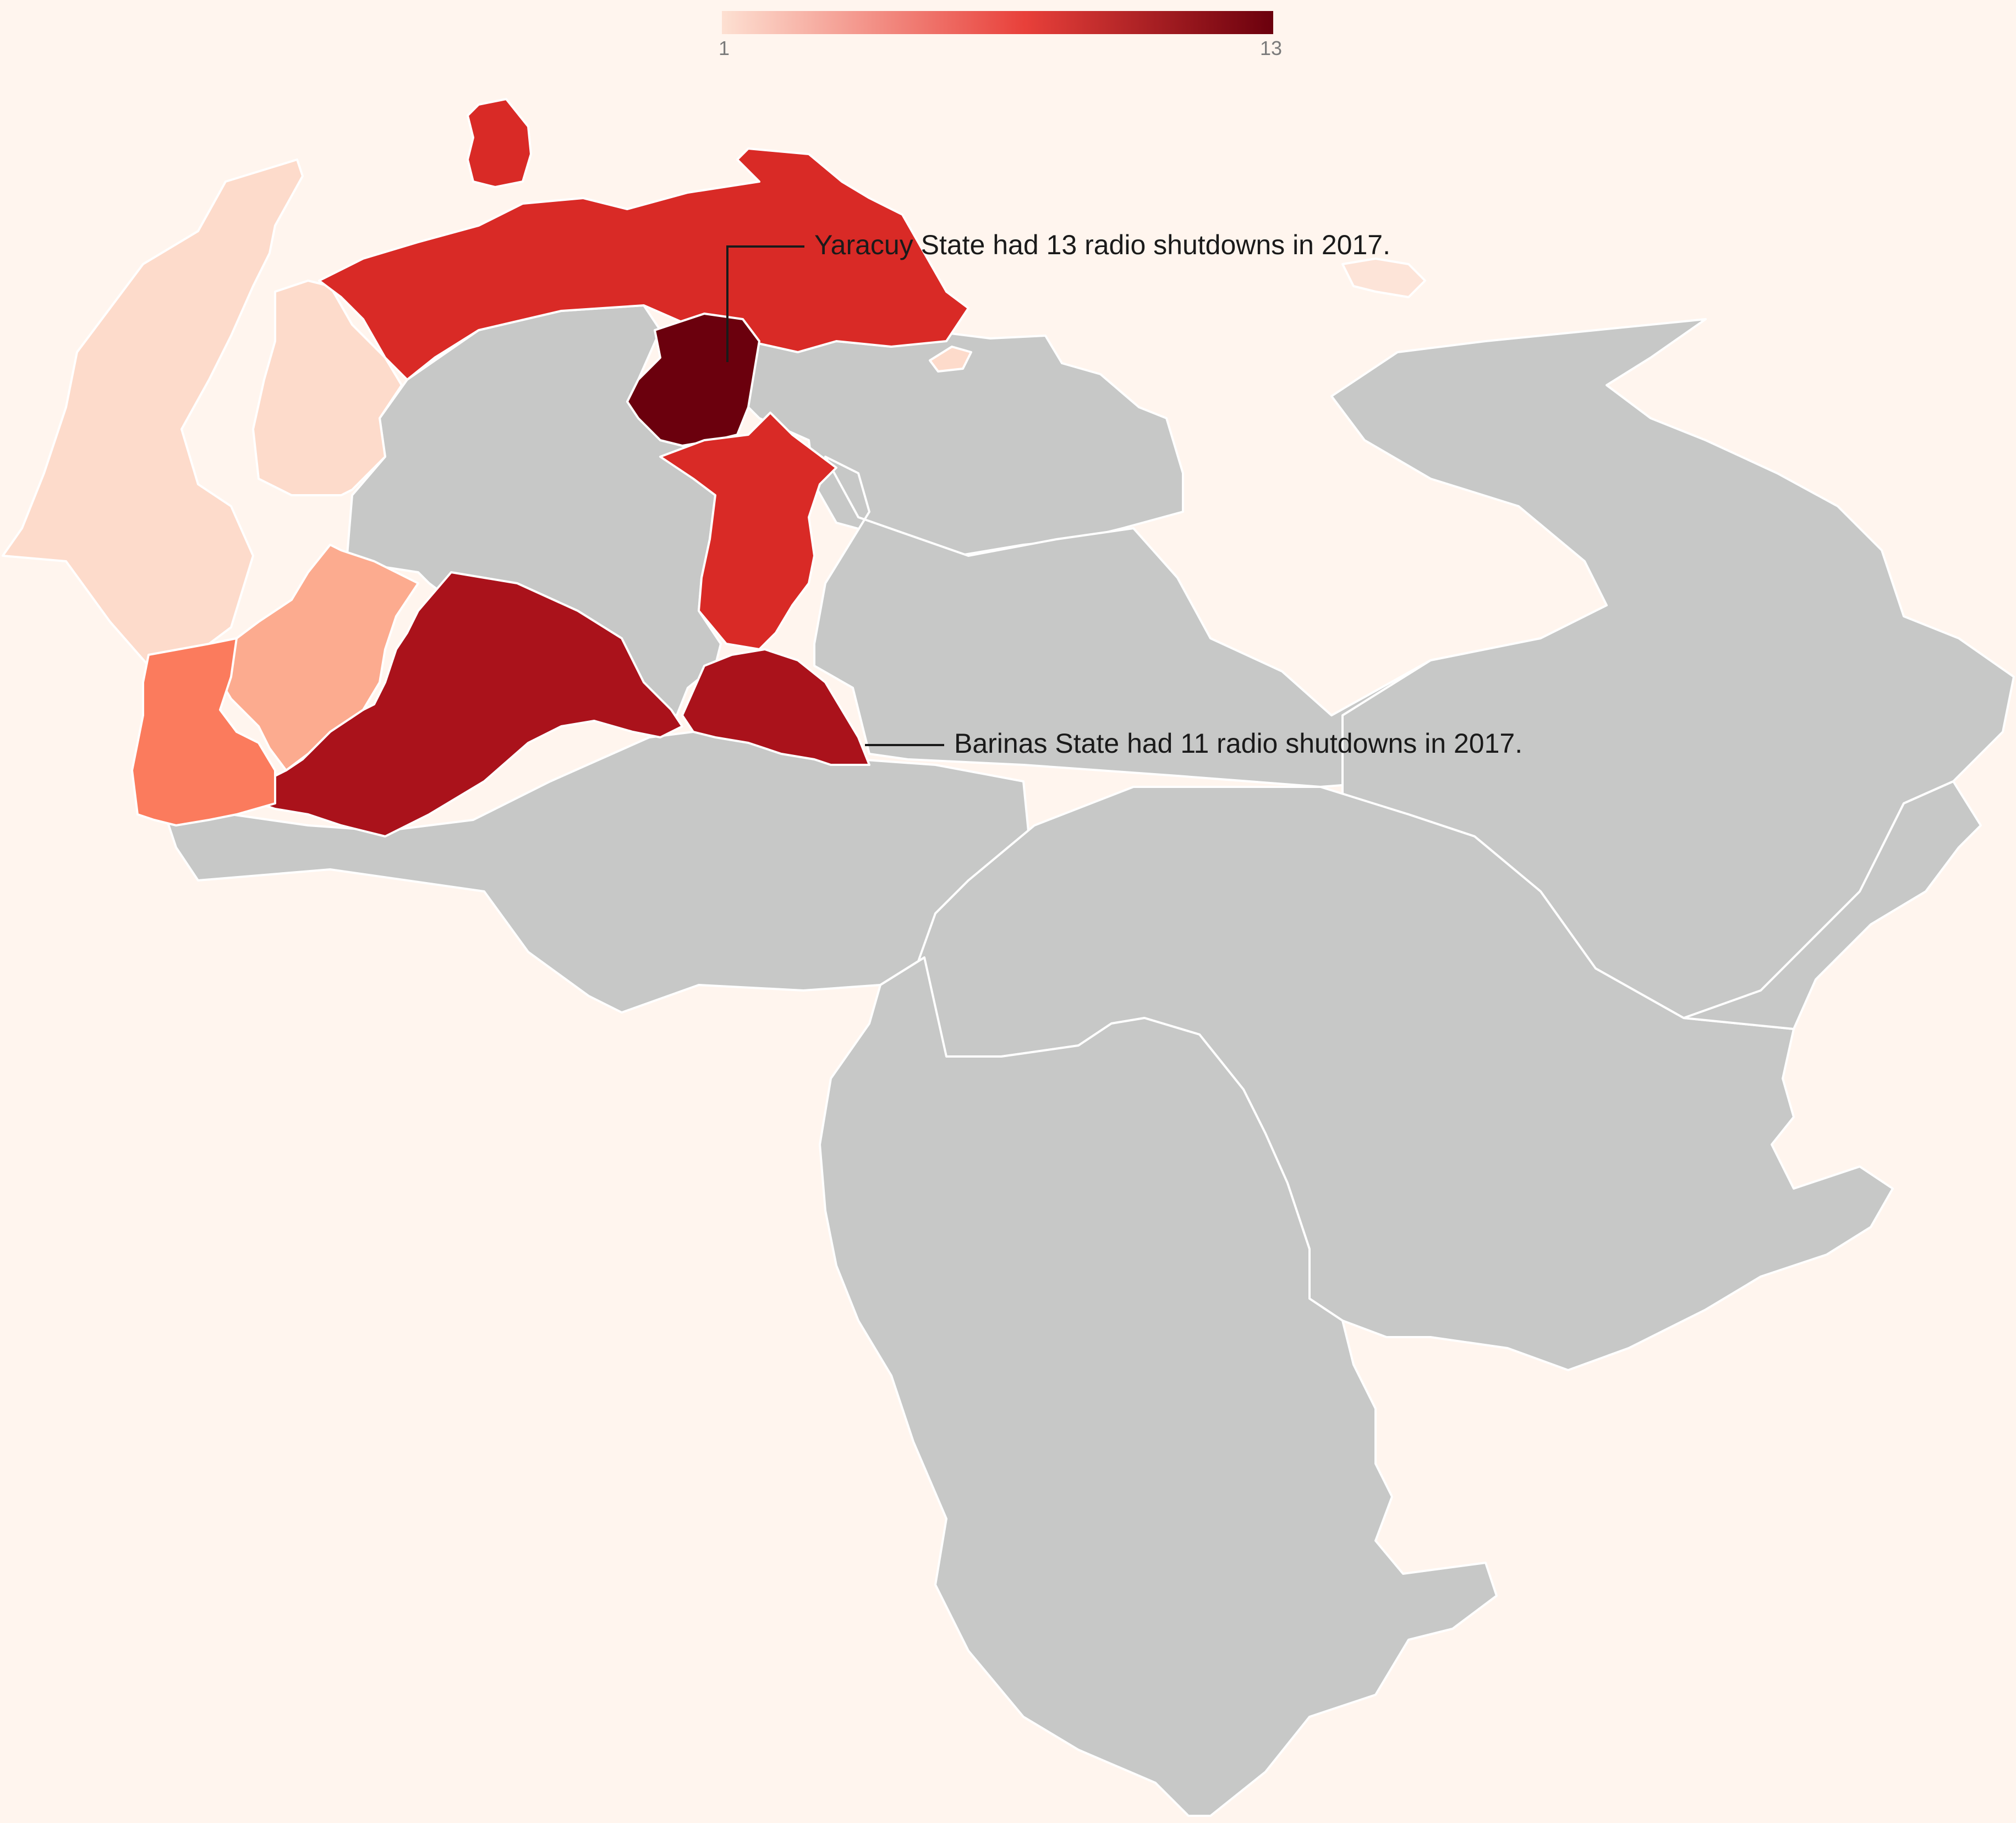 This screenshot has height=1823, width=2016. What do you see at coordinates (327, 388) in the screenshot?
I see `state-zulia-east` at bounding box center [327, 388].